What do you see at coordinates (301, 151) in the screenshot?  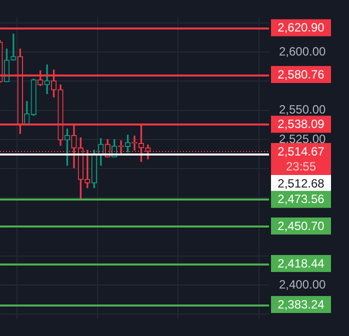 I see `ref-line-label: 2,514.67` at bounding box center [301, 151].